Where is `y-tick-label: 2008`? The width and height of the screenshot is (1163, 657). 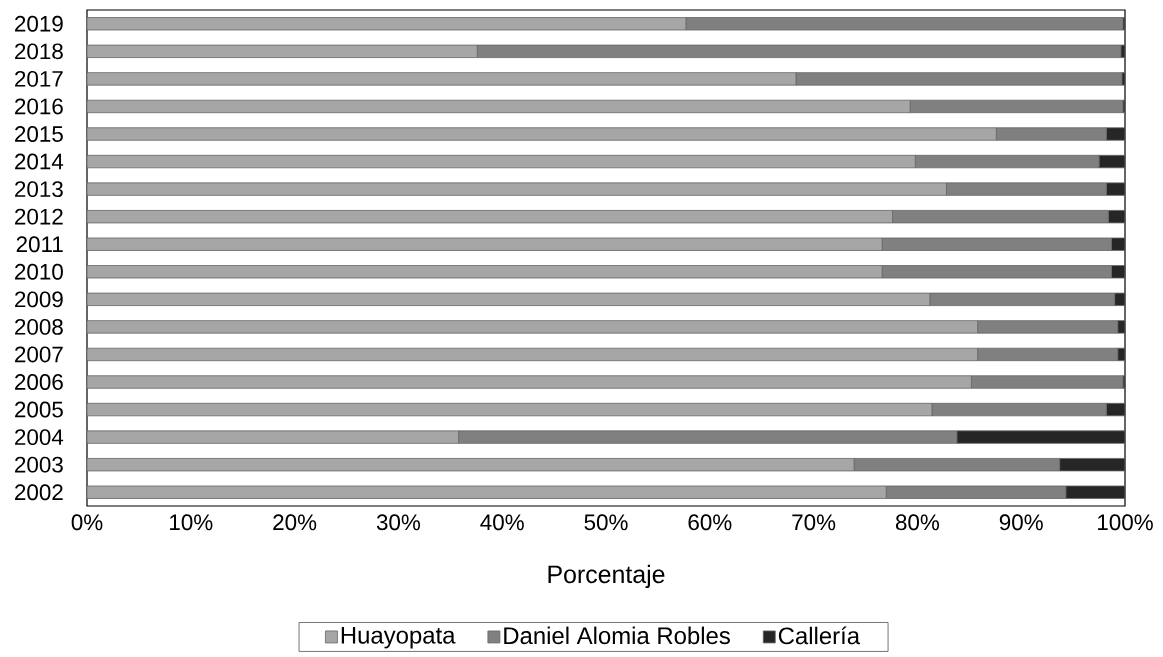 y-tick-label: 2008 is located at coordinates (39, 326).